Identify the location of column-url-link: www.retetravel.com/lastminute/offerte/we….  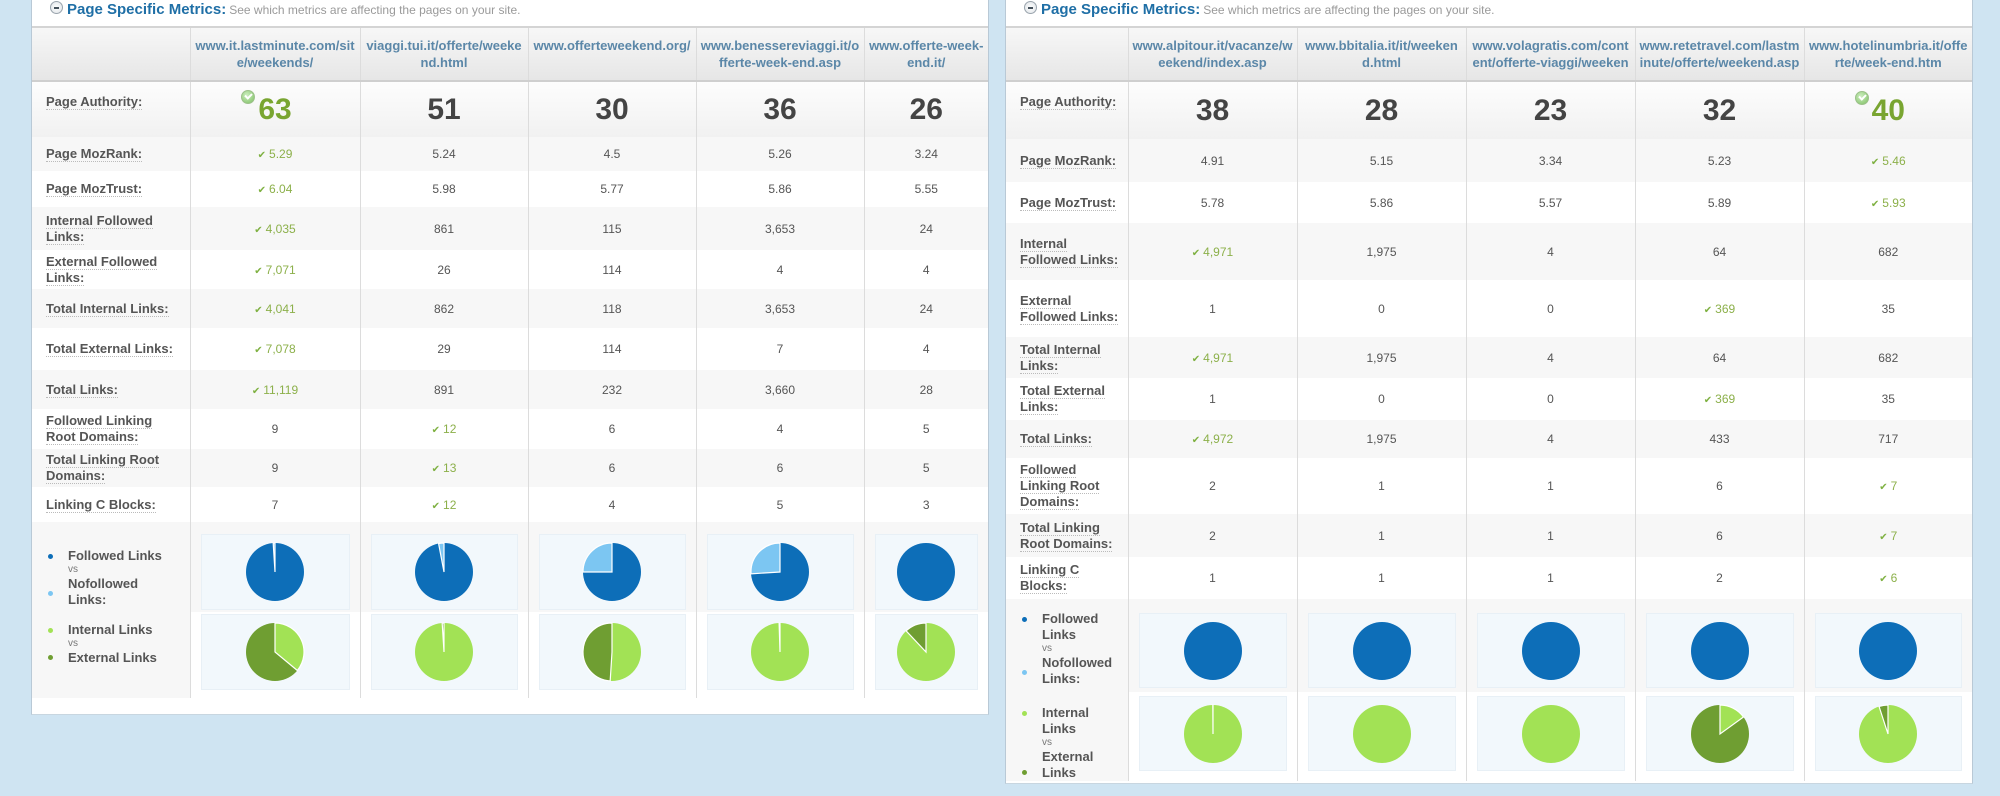
(1719, 54).